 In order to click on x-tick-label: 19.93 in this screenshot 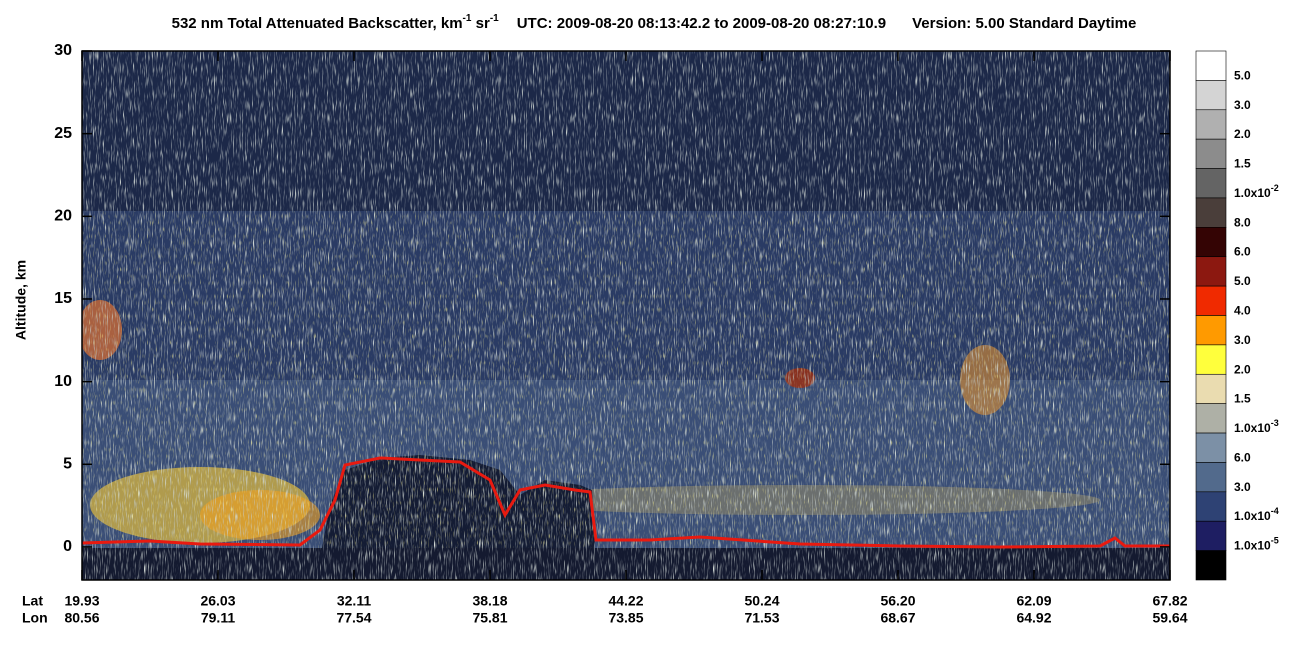, I will do `click(81, 601)`.